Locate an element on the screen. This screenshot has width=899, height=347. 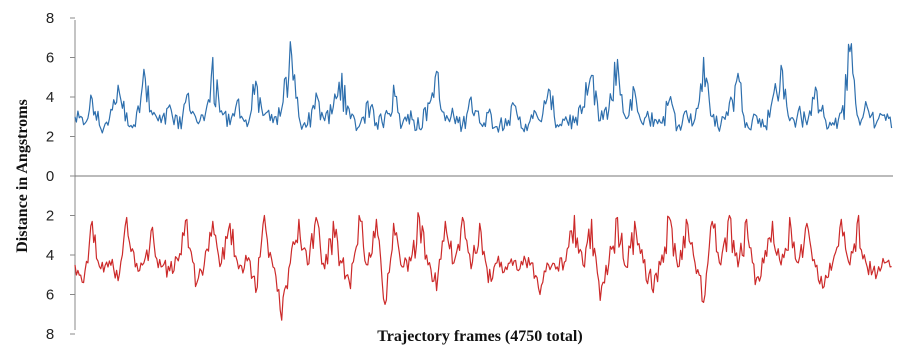
y-tick-label: 0 is located at coordinates (50, 176).